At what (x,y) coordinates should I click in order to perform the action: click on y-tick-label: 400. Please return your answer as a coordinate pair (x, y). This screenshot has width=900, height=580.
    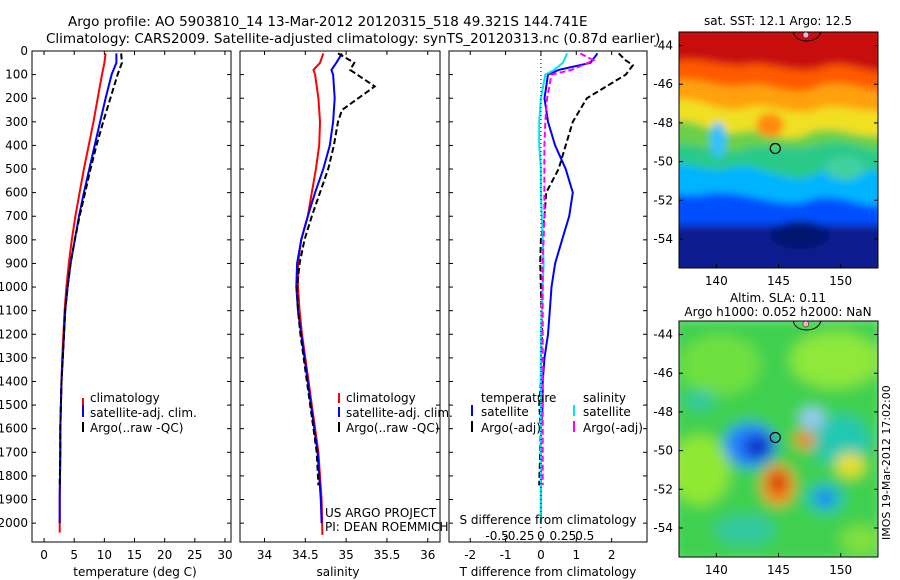
    Looking at the image, I should click on (16, 145).